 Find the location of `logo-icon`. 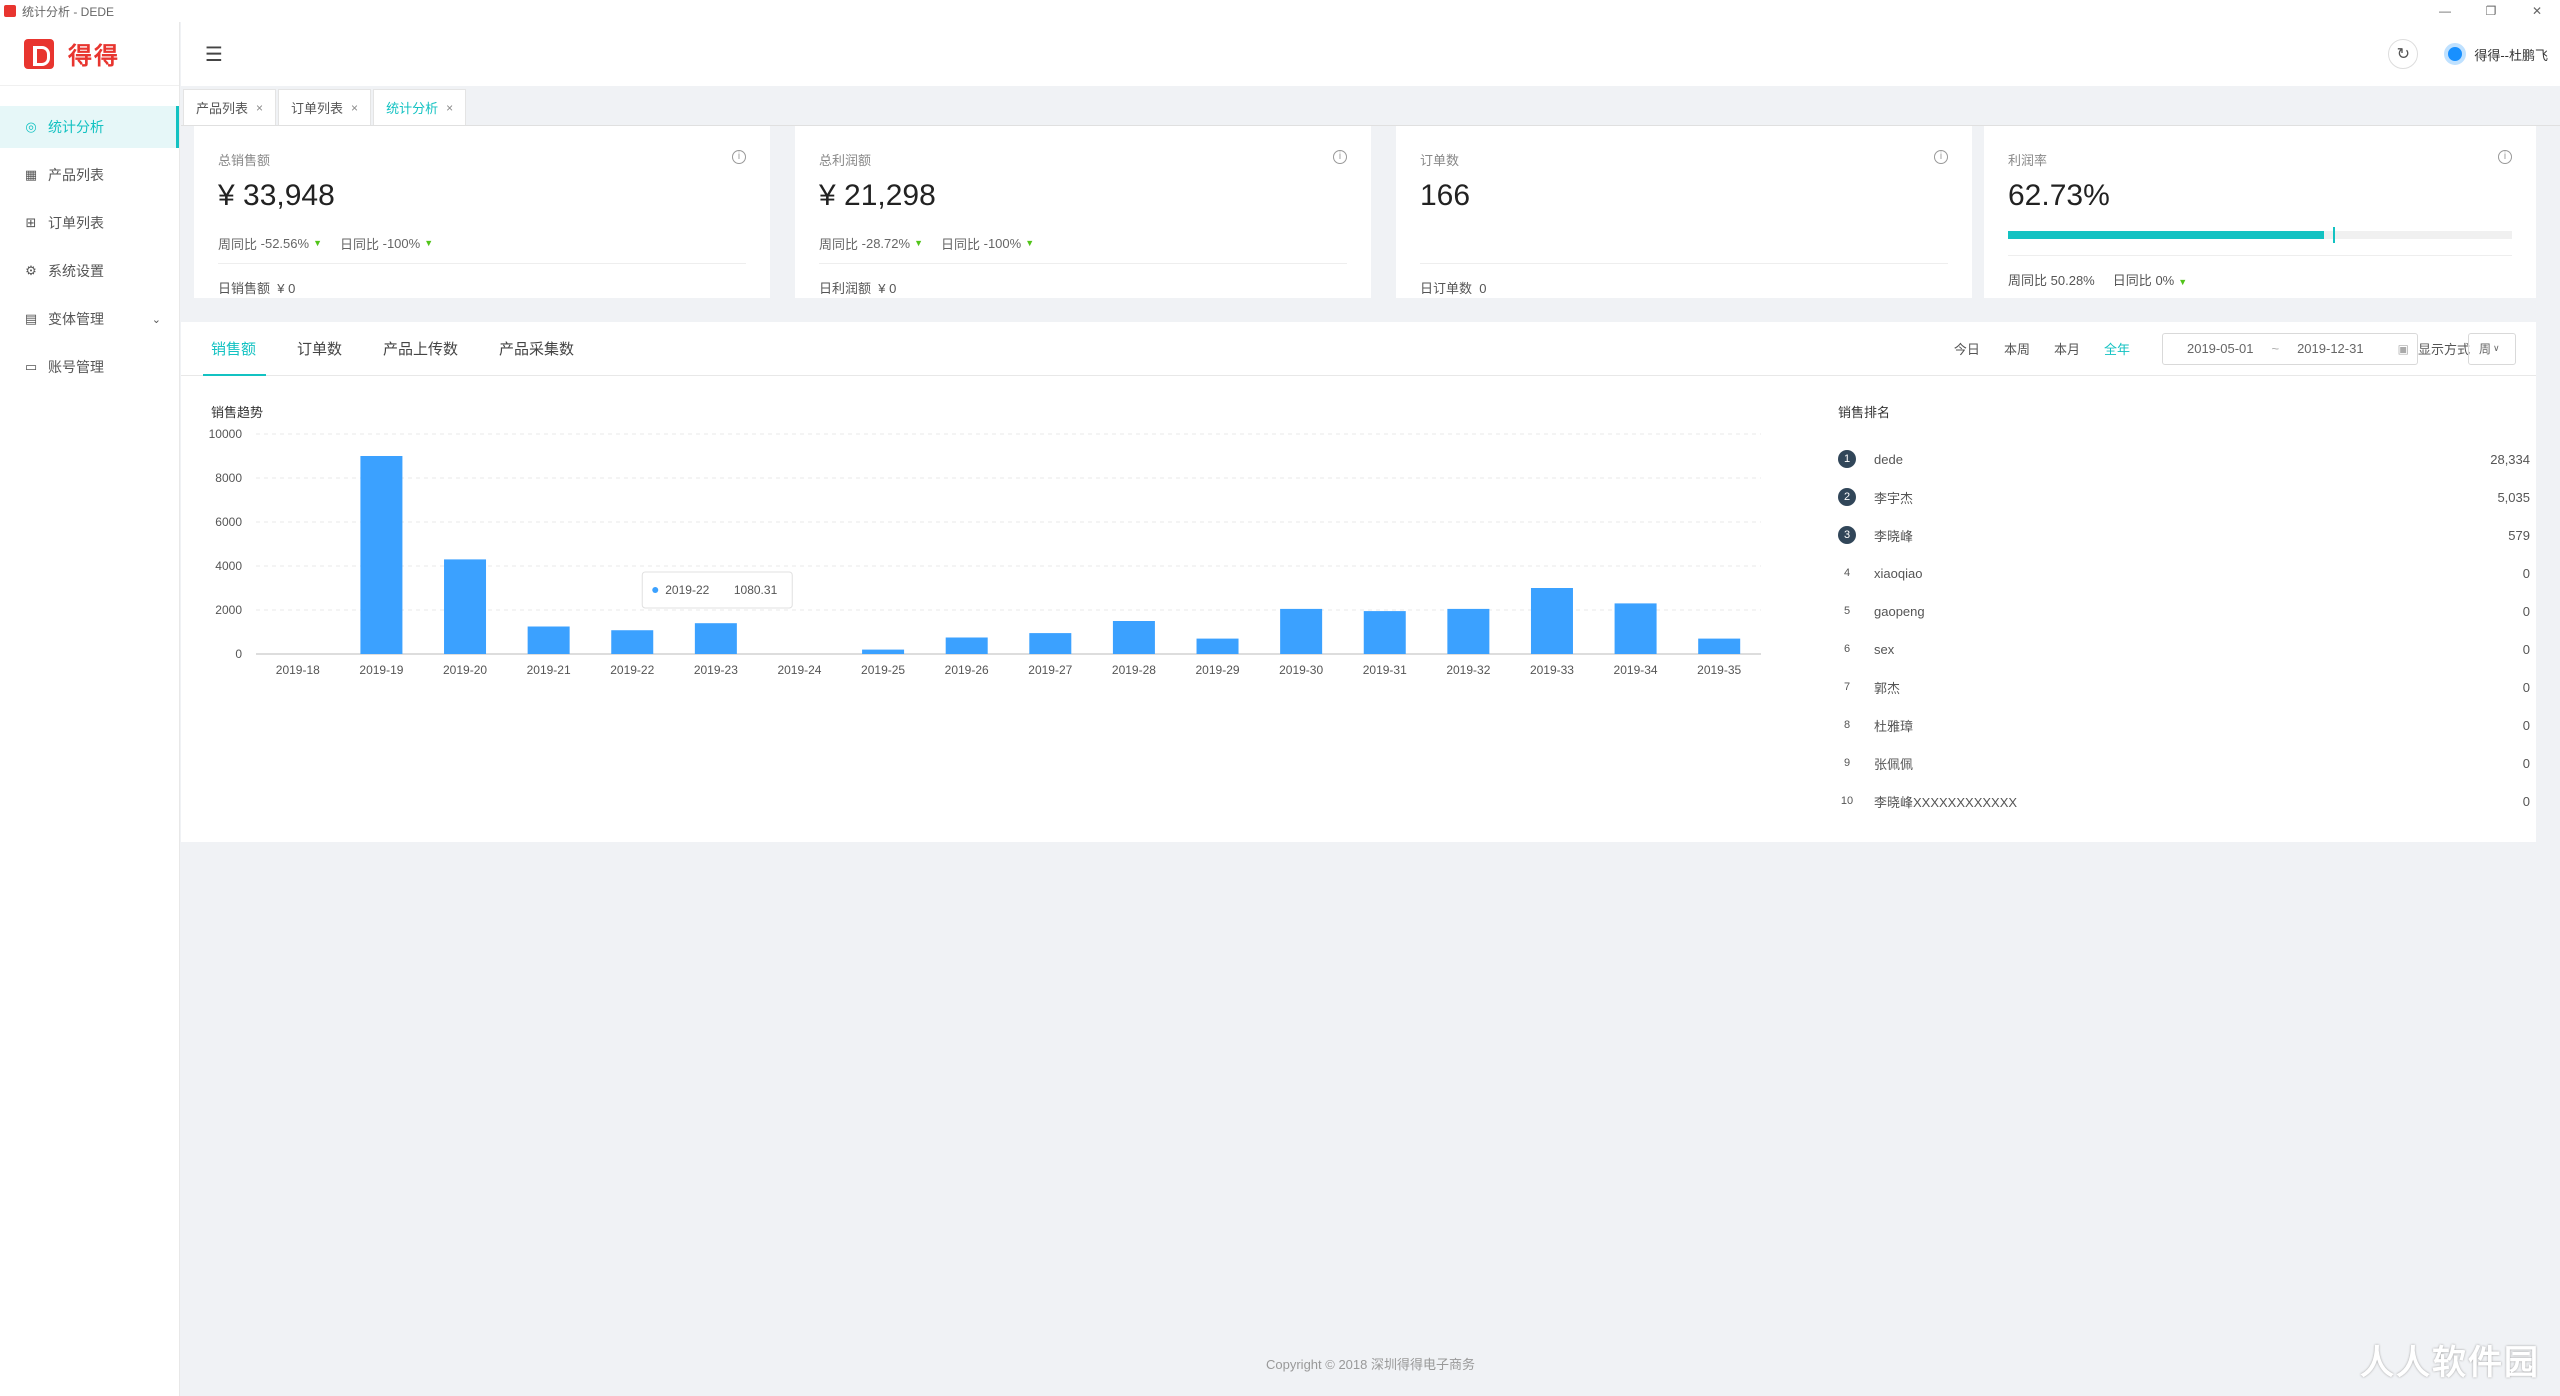

logo-icon is located at coordinates (39, 53).